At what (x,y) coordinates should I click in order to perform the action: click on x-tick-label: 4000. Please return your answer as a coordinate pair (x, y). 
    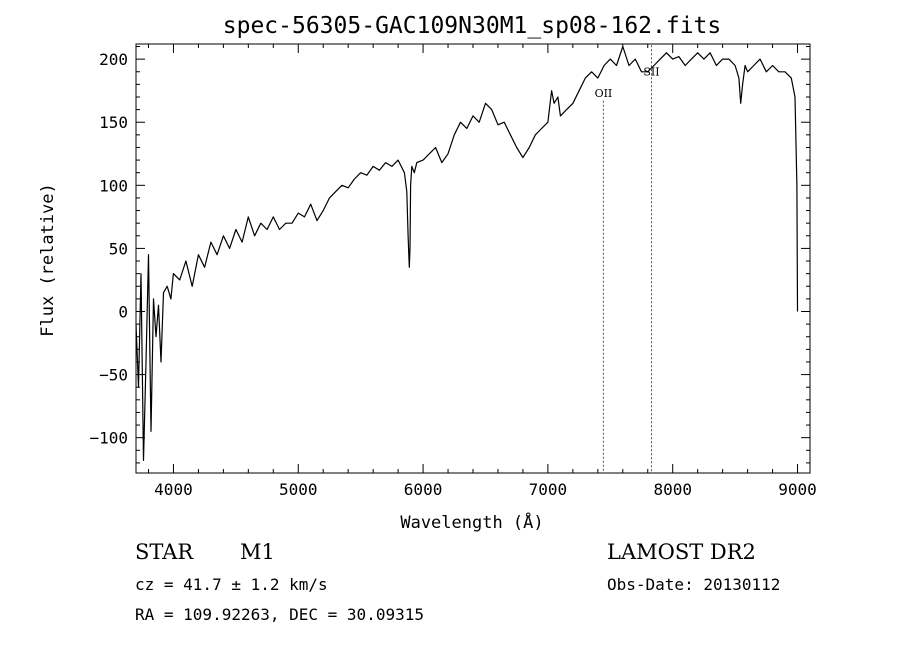
    Looking at the image, I should click on (173, 489).